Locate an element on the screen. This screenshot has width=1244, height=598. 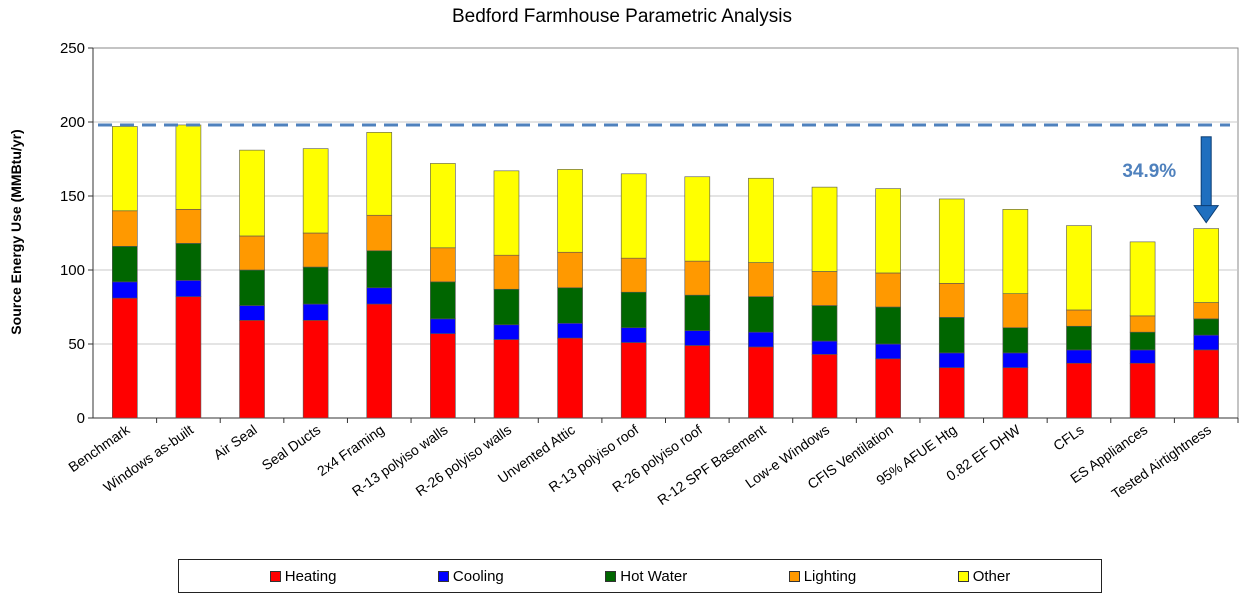
legend-label: Hot Water is located at coordinates (654, 576).